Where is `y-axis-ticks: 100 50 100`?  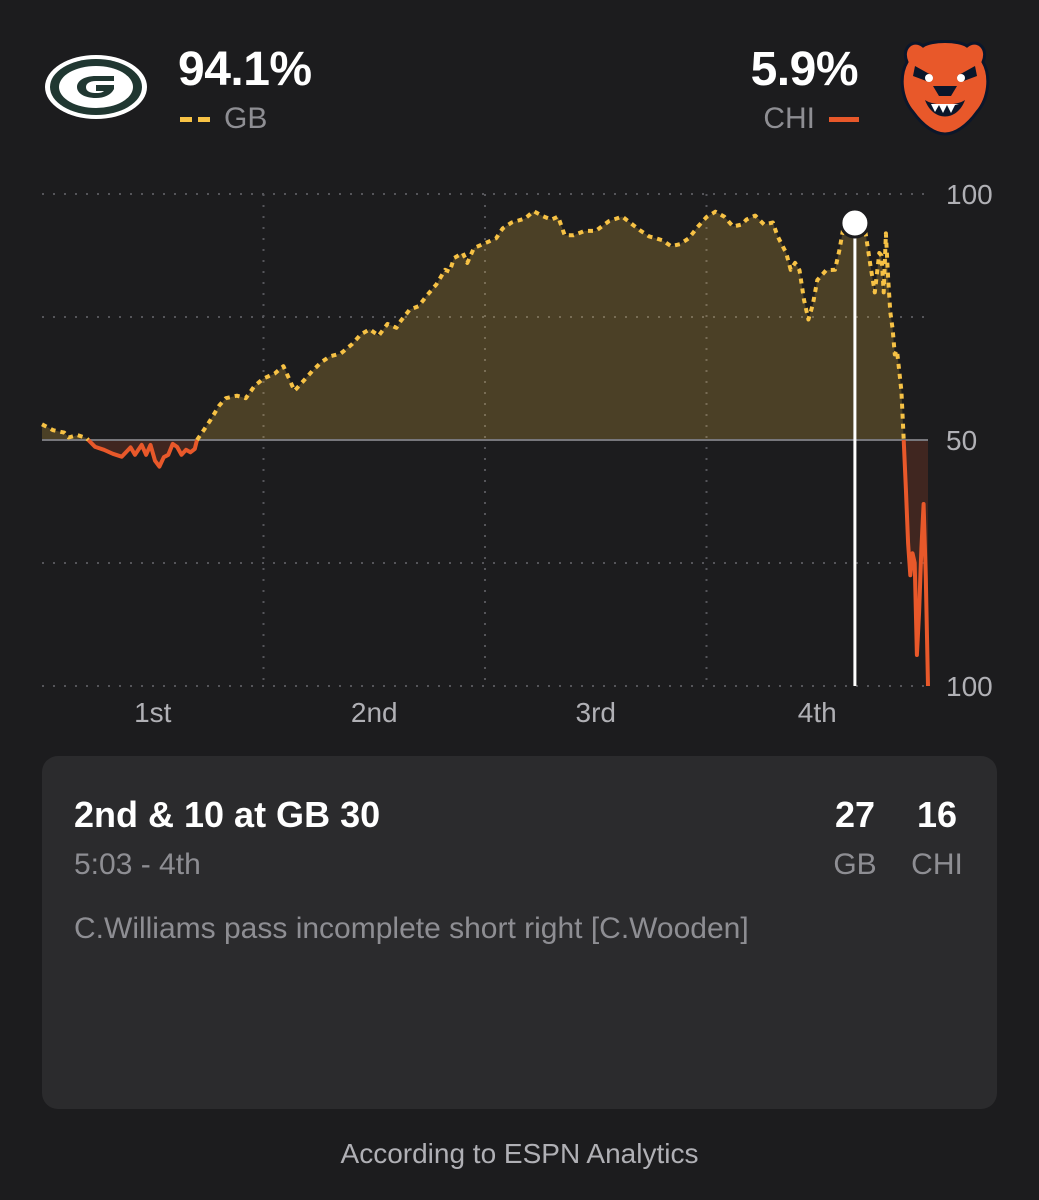
y-axis-ticks: 100 50 100 is located at coordinates (969, 440).